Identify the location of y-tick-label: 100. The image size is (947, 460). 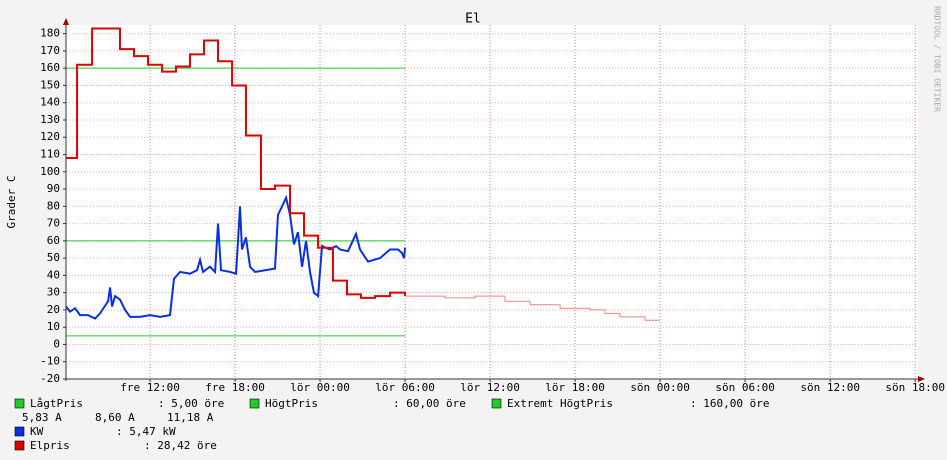
(50, 171).